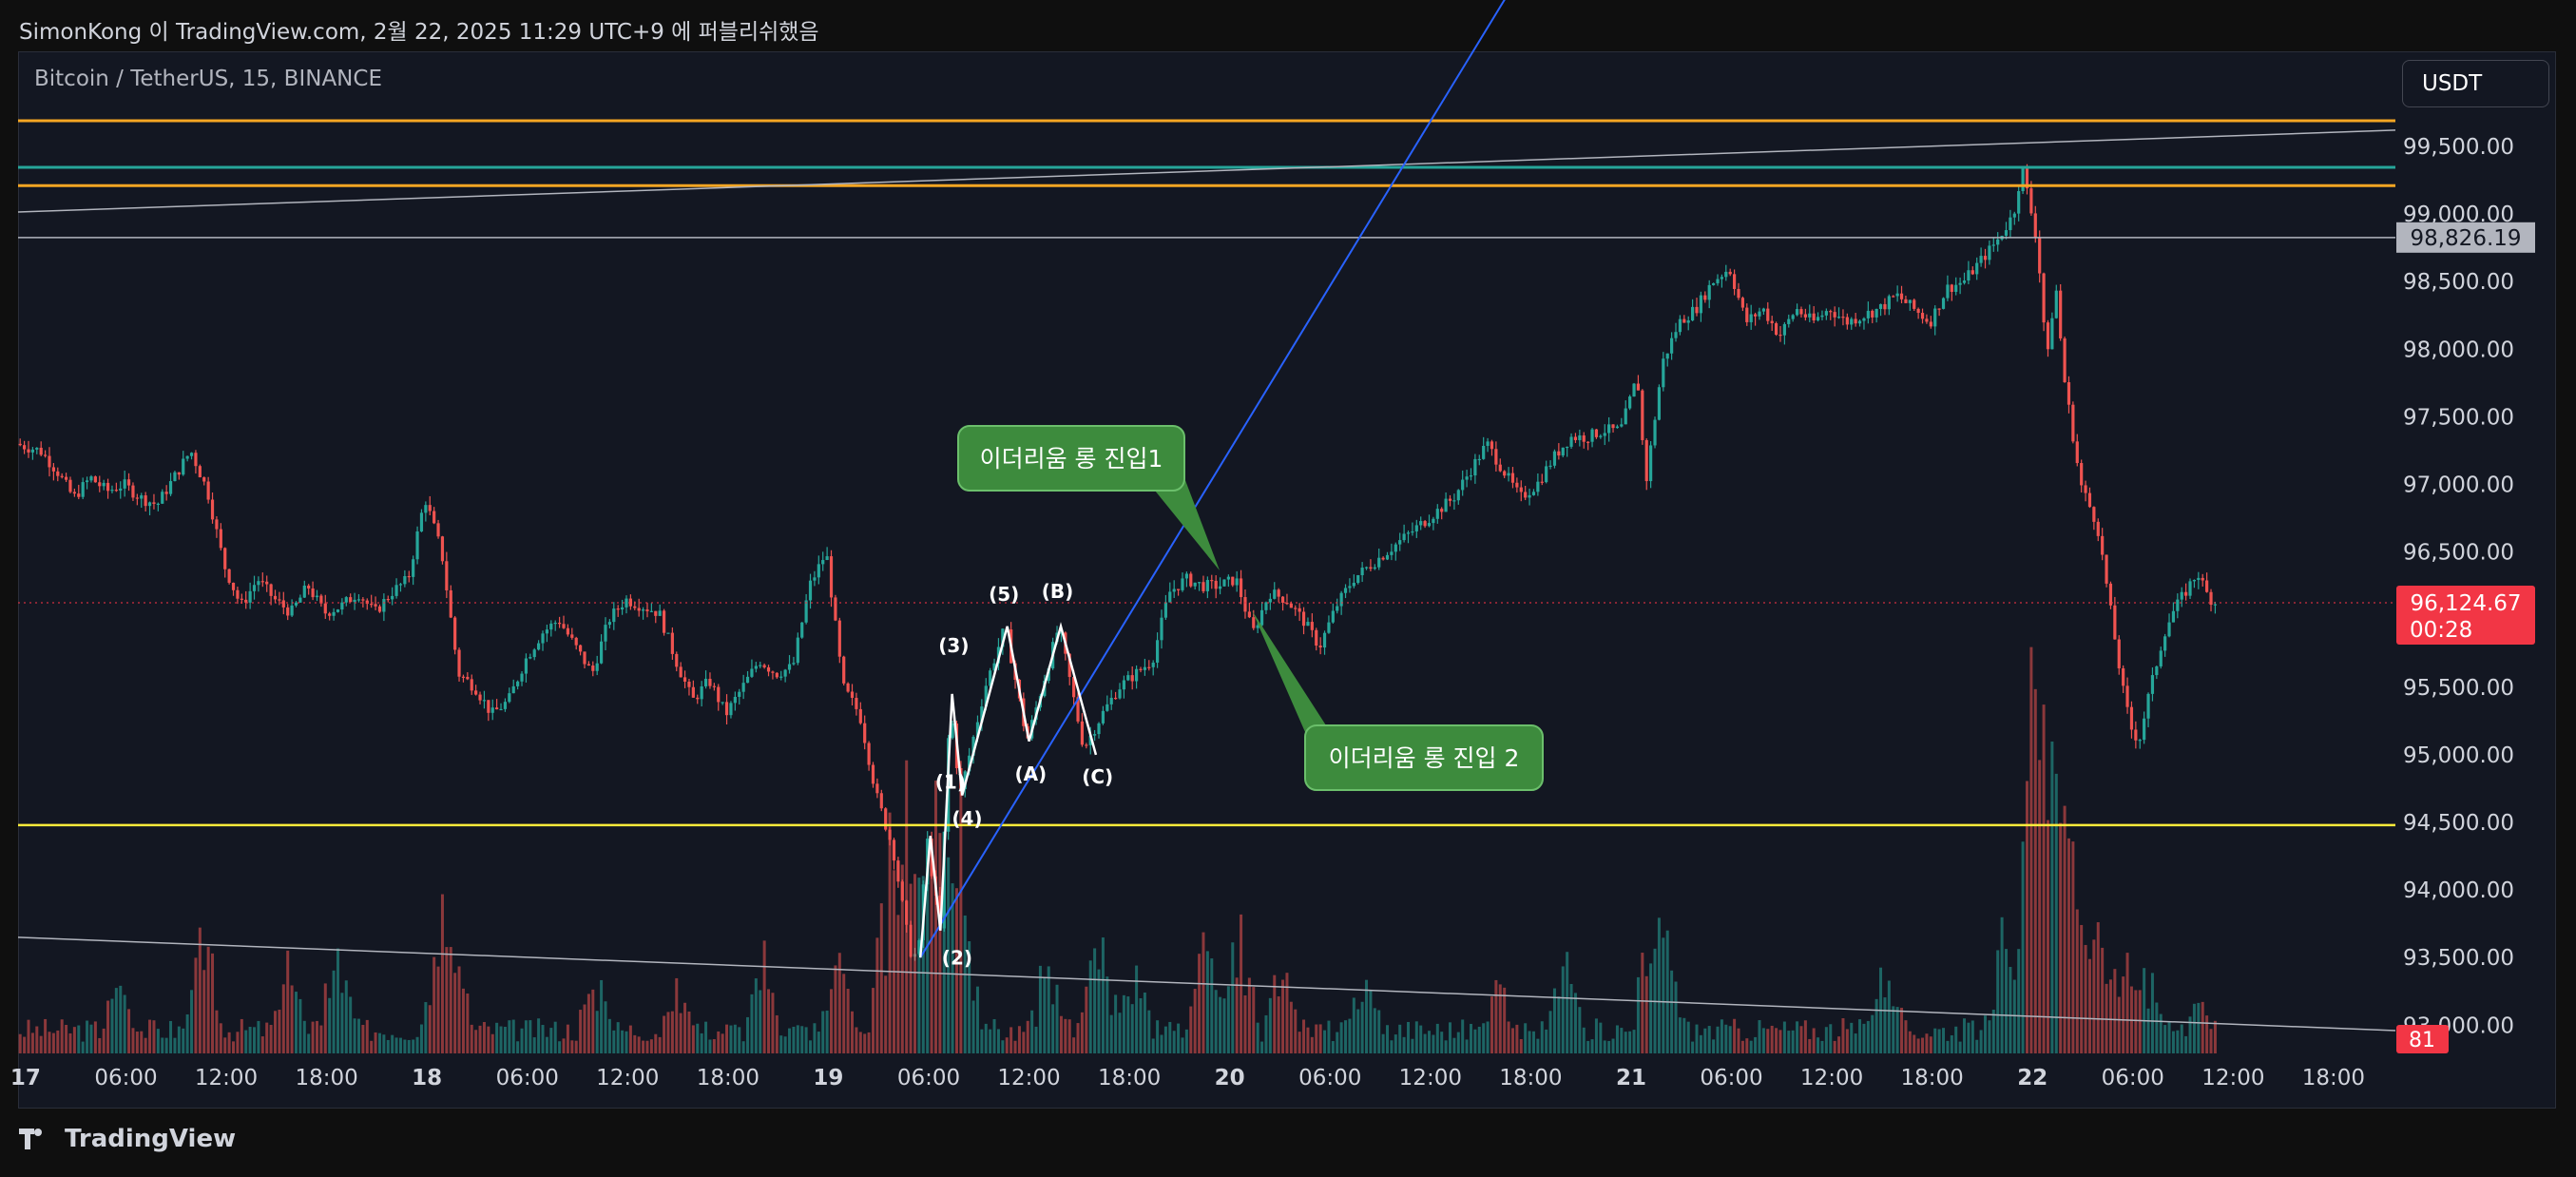 The height and width of the screenshot is (1177, 2576). Describe the element at coordinates (2475, 83) in the screenshot. I see `currency-selector: USDT` at that location.